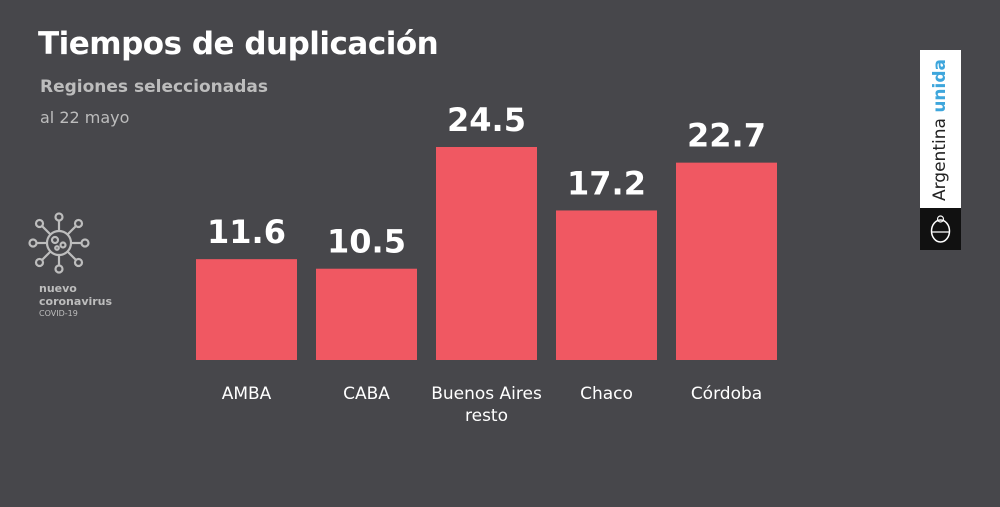  Describe the element at coordinates (726, 136) in the screenshot. I see `value-label-4: 22.7` at that location.